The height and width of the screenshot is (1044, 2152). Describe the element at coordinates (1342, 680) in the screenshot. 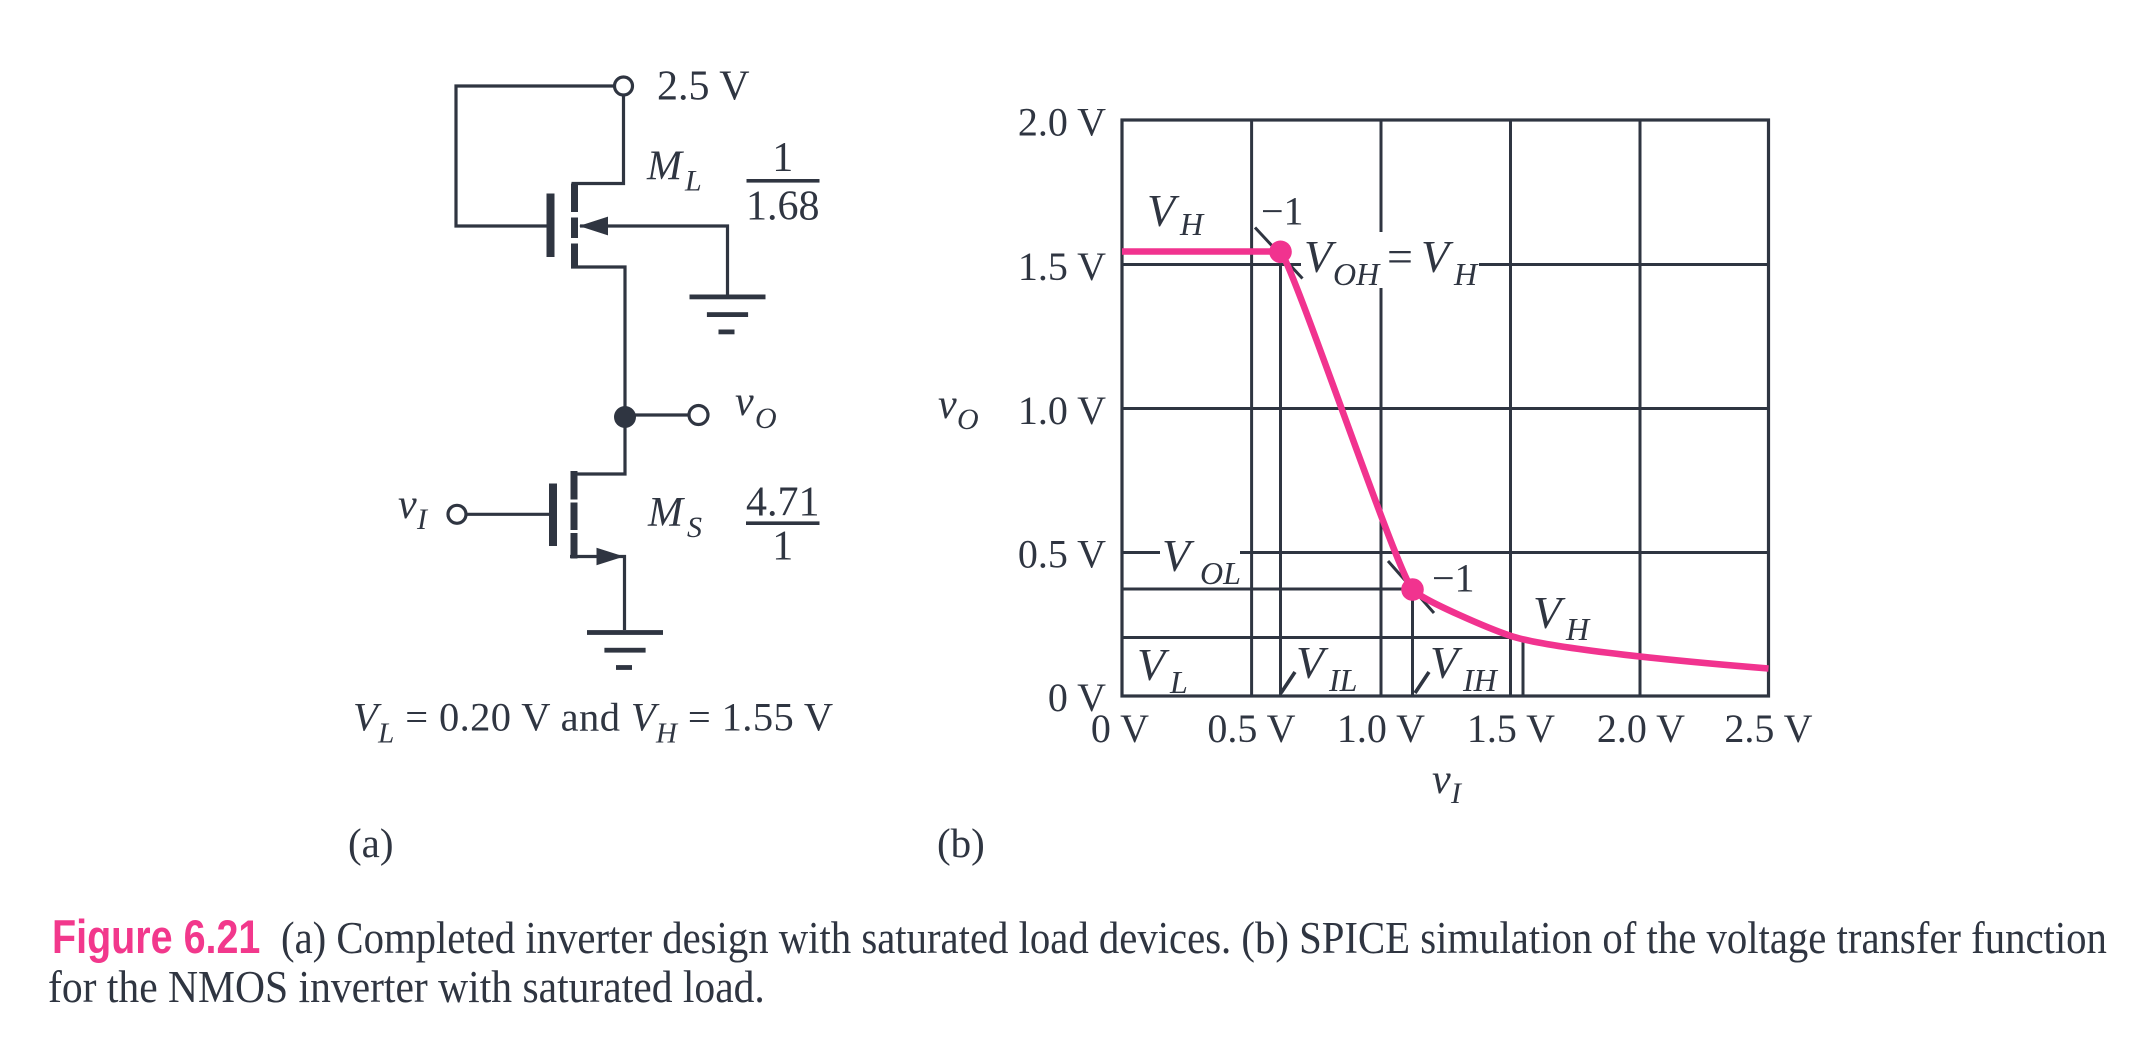

I see `svg-text: IL` at that location.